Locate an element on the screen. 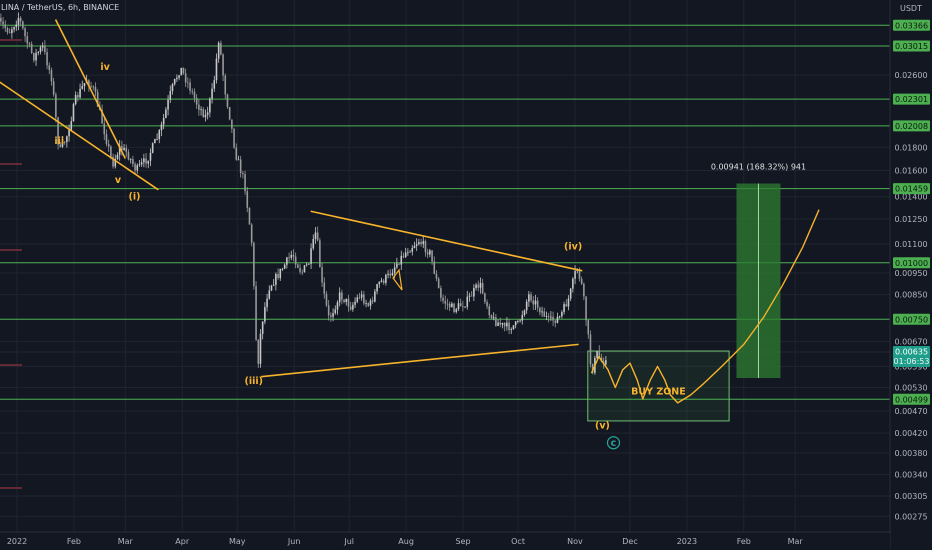 Image resolution: width=932 pixels, height=550 pixels. wave-label: iii is located at coordinates (59, 141).